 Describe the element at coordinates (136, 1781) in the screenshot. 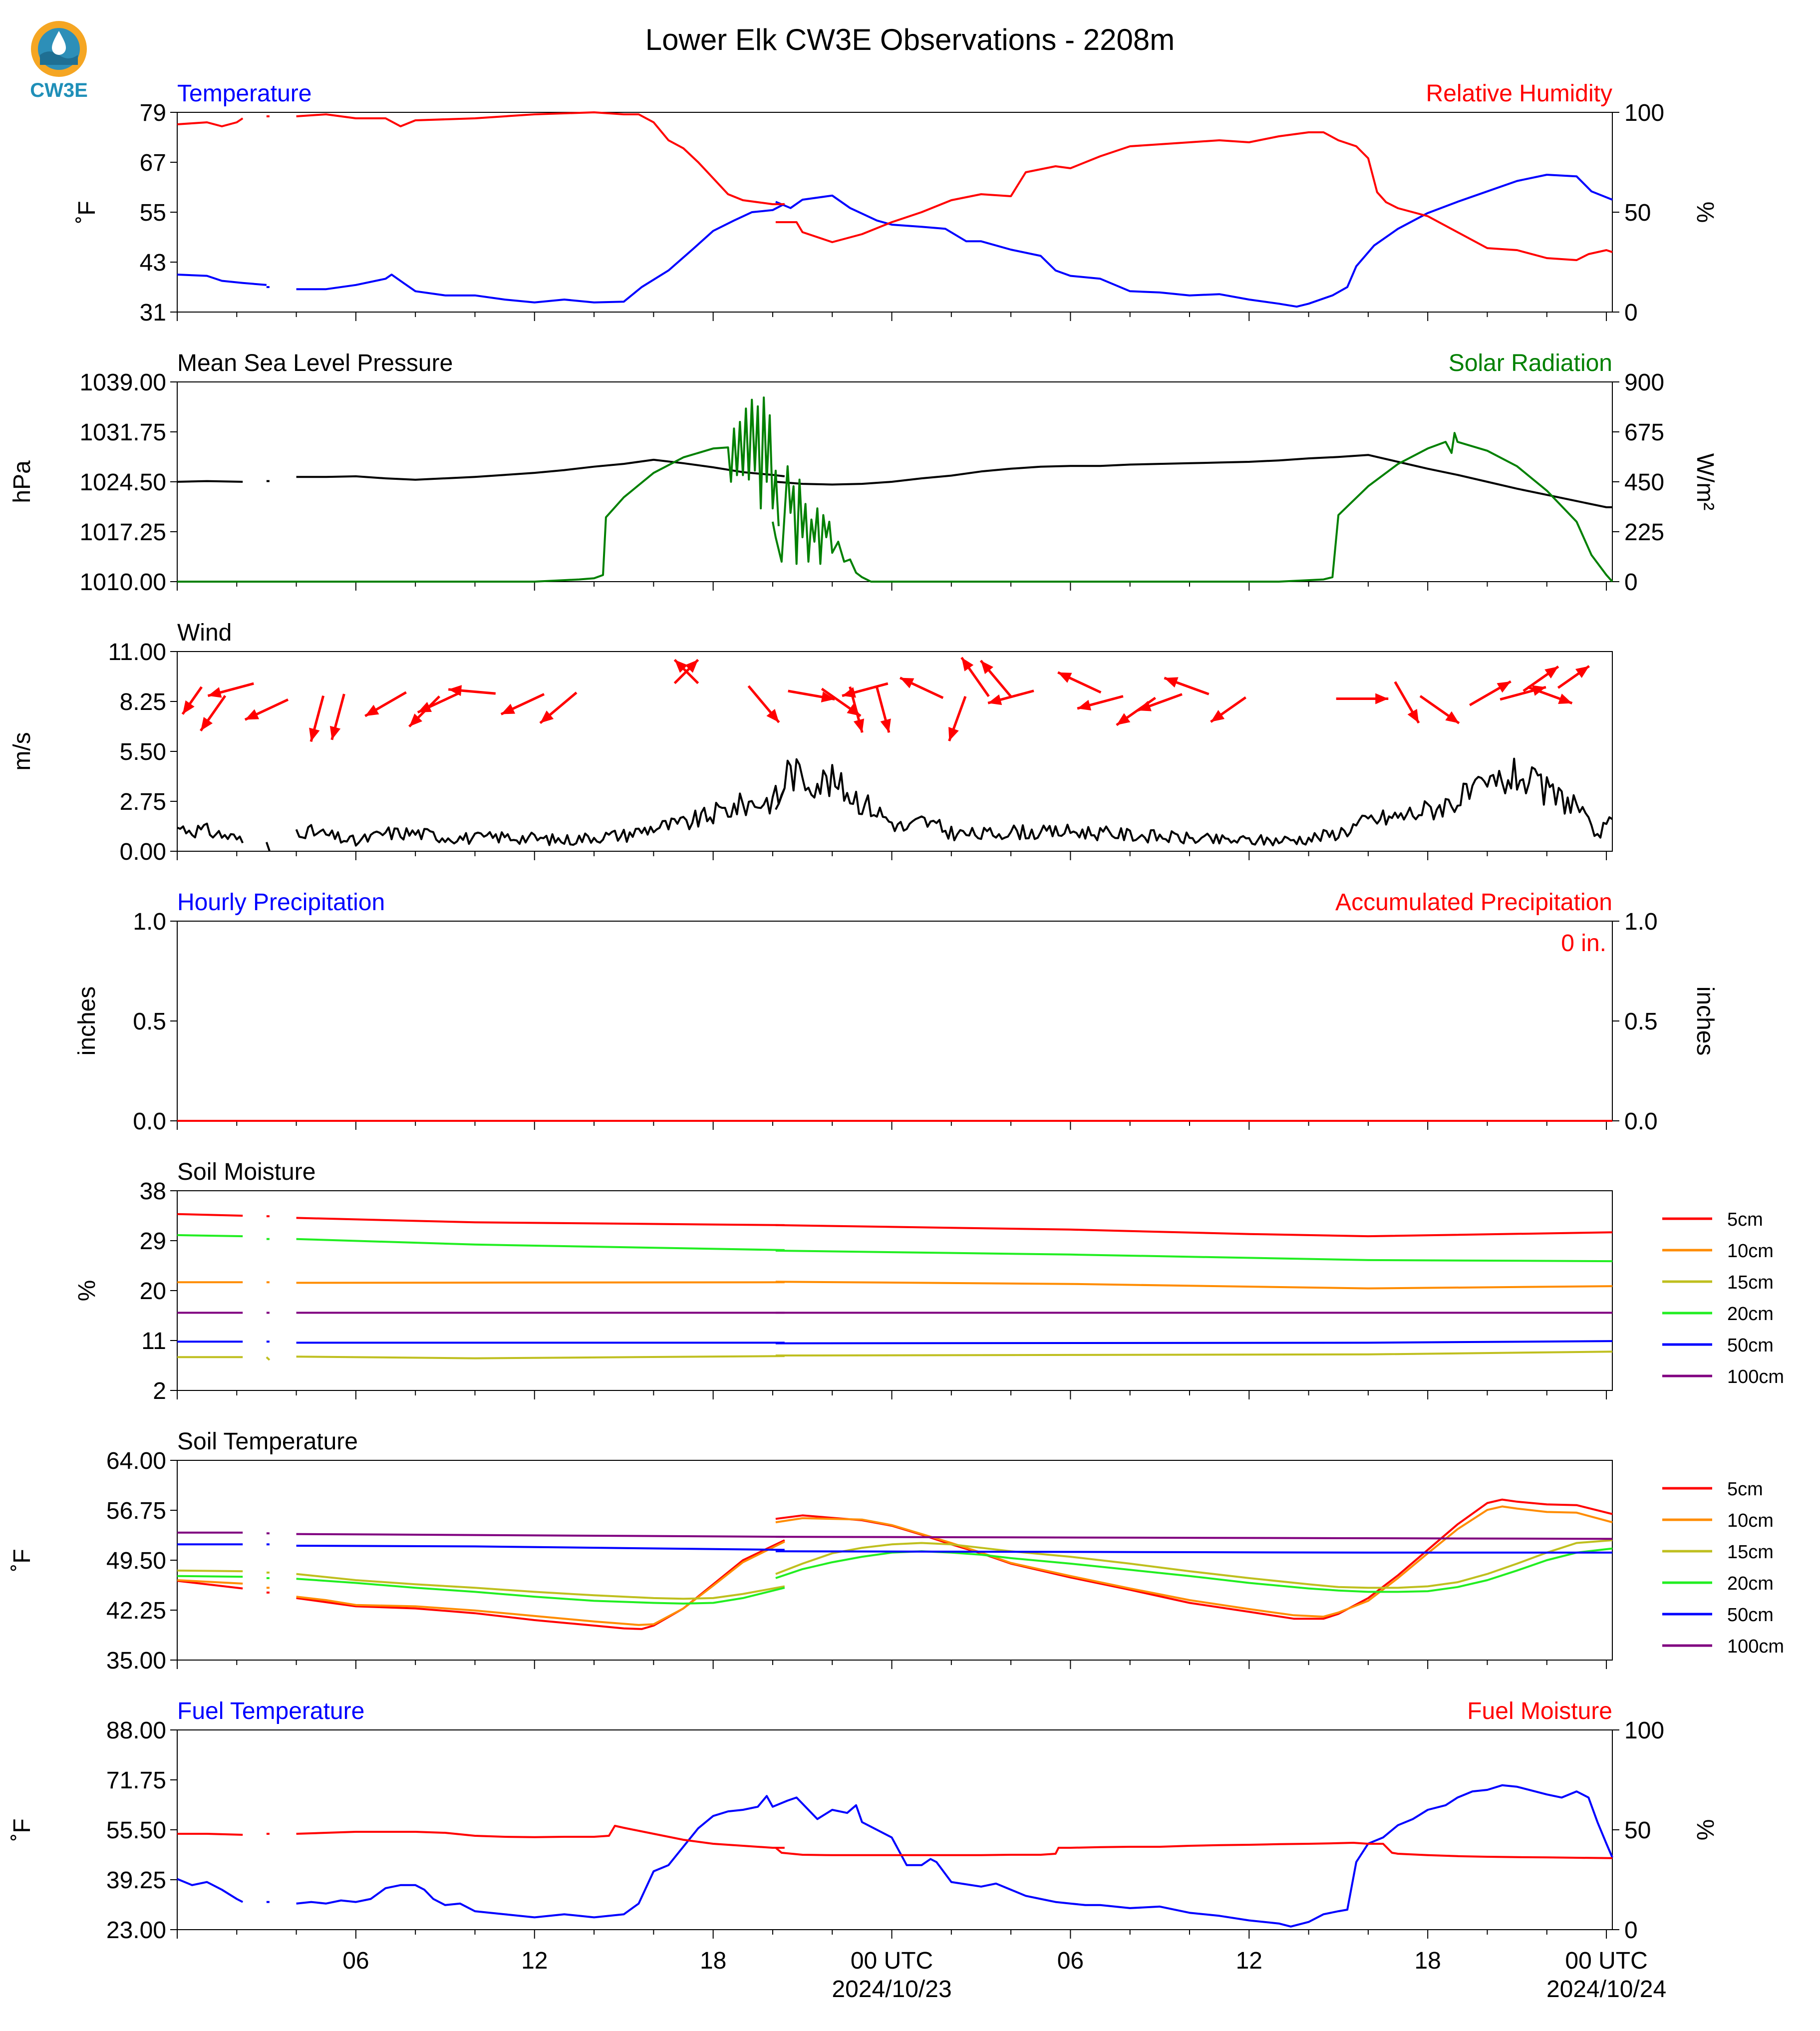

I see `ytick-label-left: 71.75` at that location.